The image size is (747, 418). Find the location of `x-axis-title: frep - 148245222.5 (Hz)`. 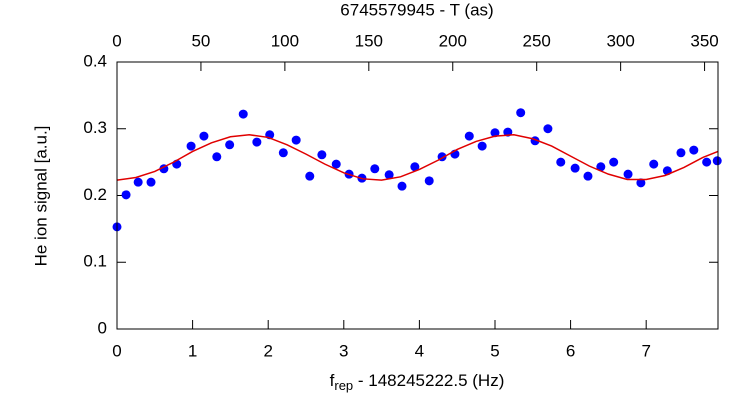

x-axis-title: frep - 148245222.5 (Hz) is located at coordinates (417, 382).